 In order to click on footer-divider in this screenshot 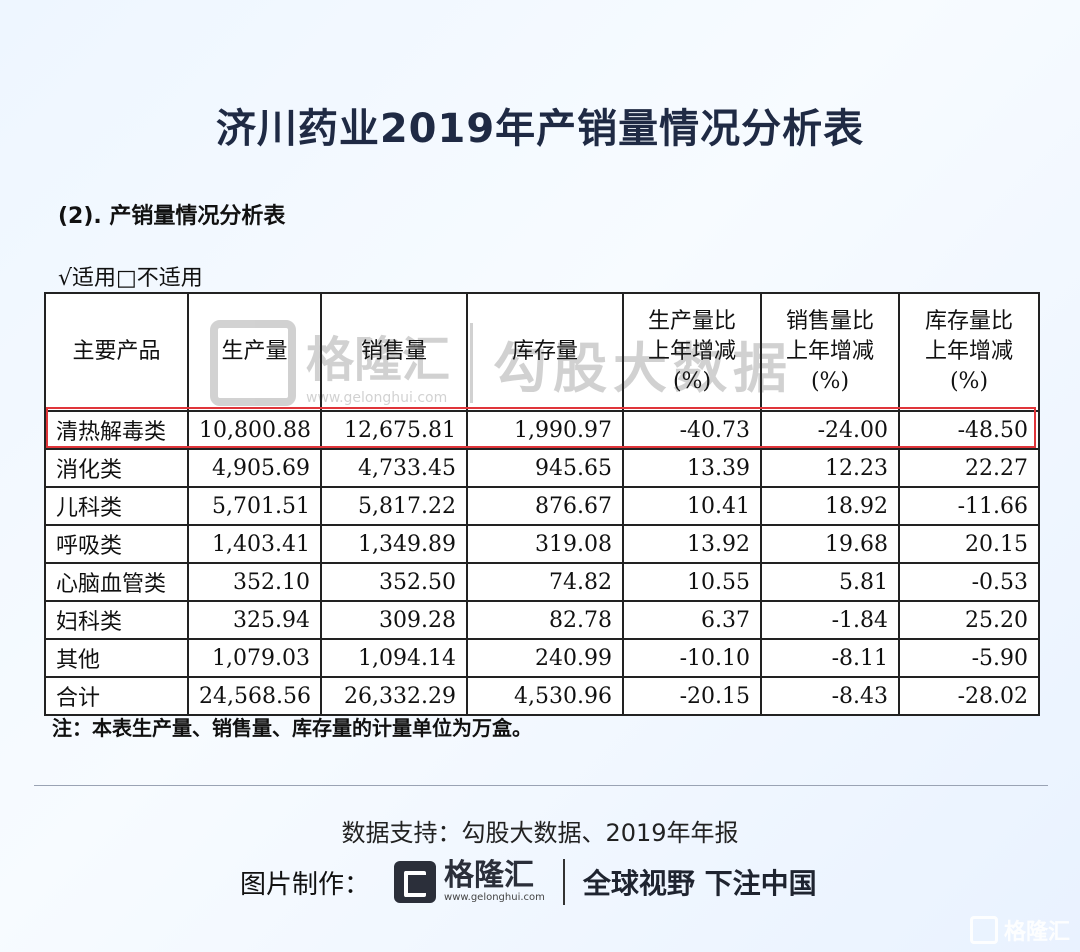, I will do `click(541, 785)`.